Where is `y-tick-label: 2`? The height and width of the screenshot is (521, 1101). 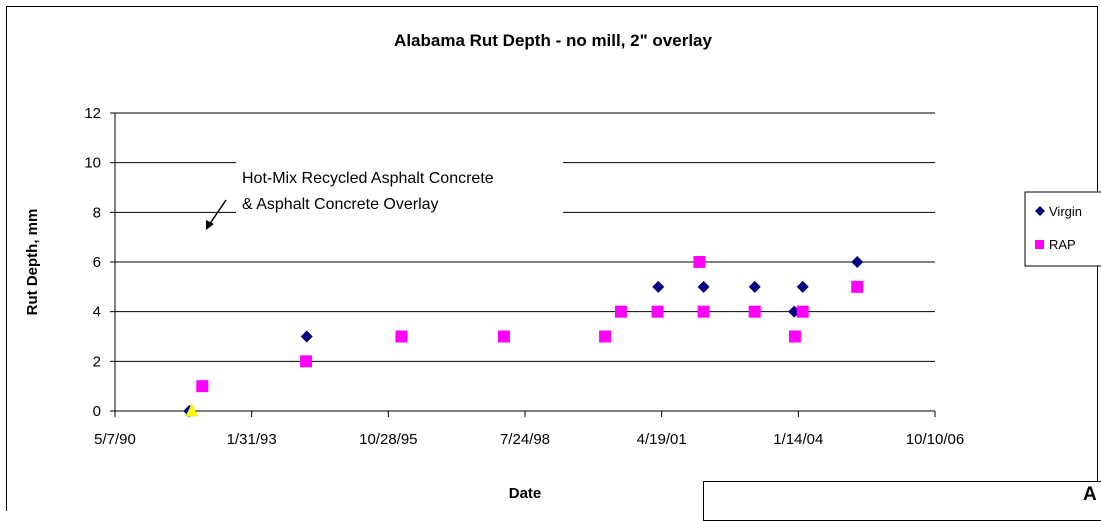
y-tick-label: 2 is located at coordinates (97, 361).